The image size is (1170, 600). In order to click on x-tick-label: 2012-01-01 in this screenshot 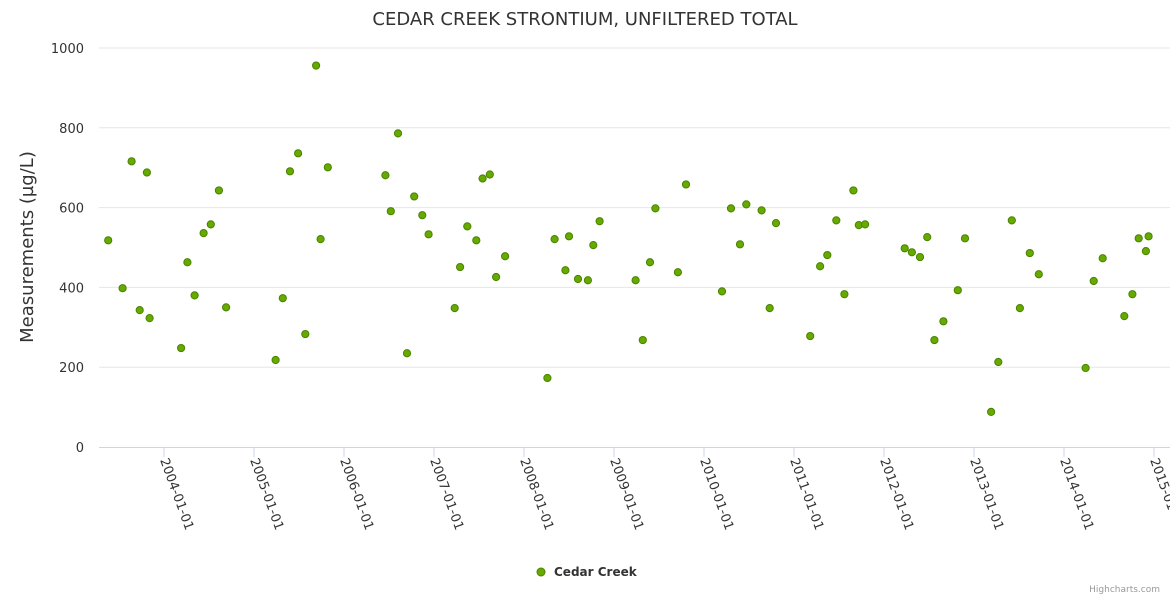, I will do `click(896, 494)`.